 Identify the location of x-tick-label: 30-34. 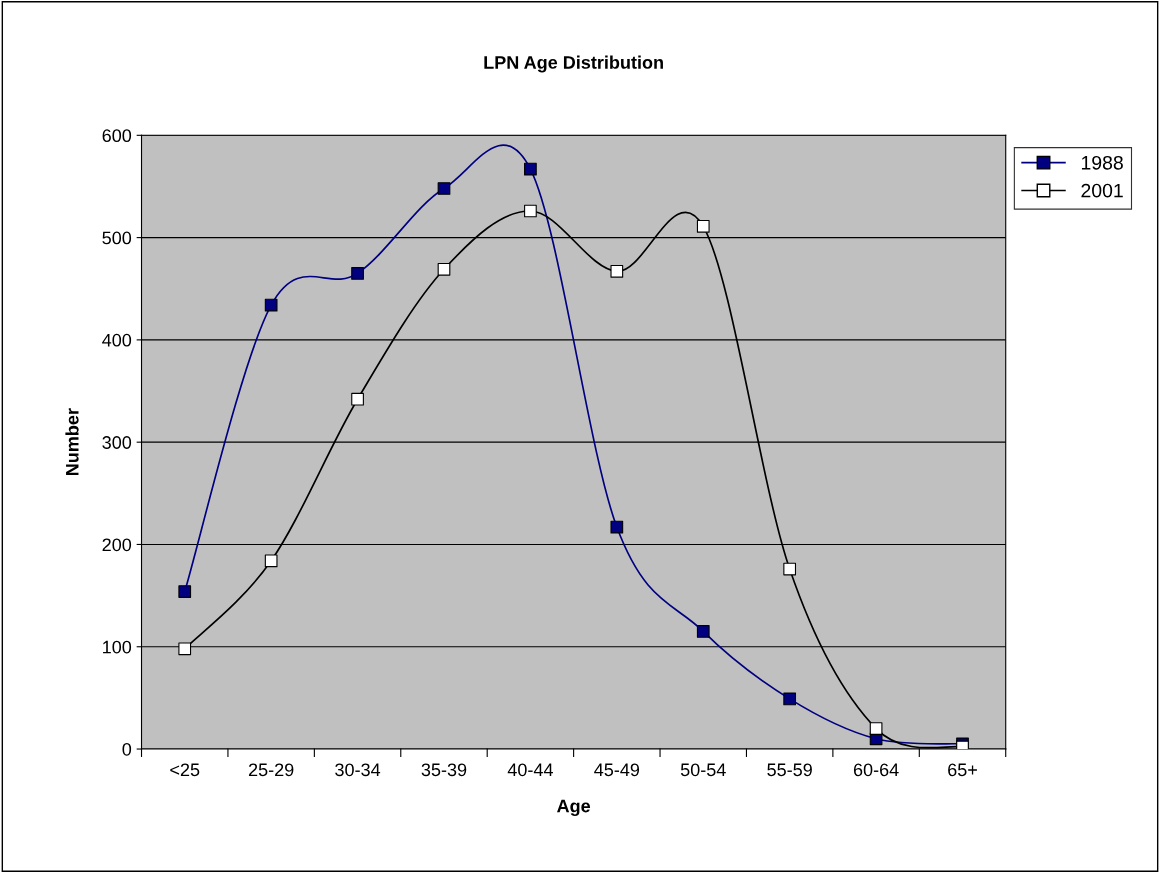
(358, 770).